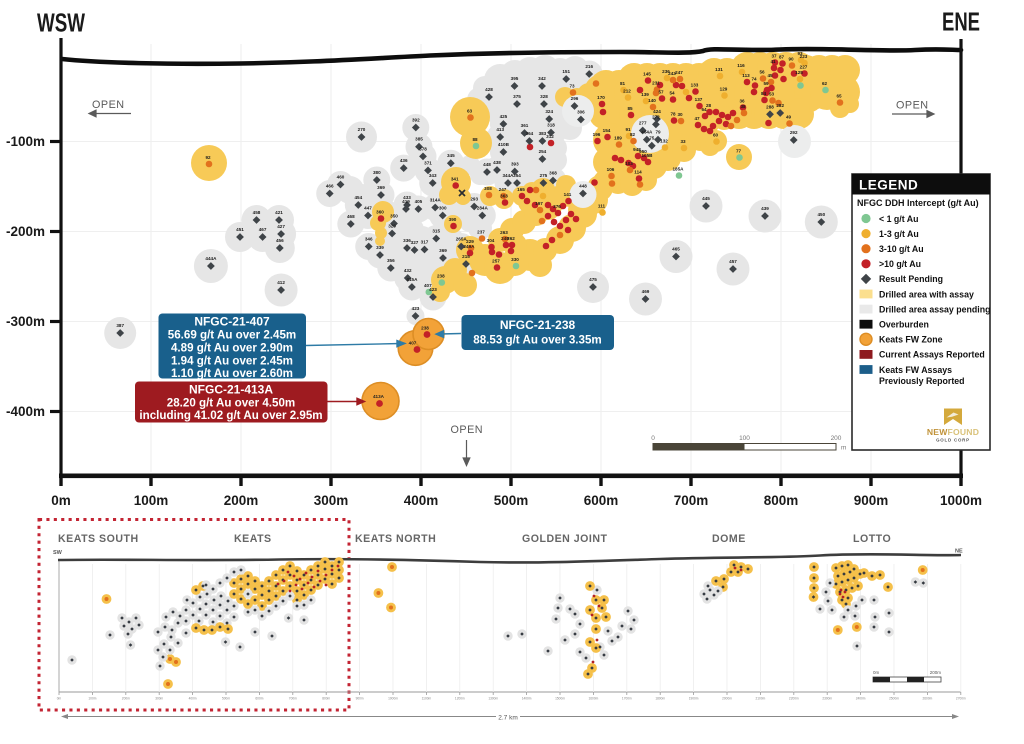 The height and width of the screenshot is (744, 1024). I want to click on svg-text: 105B, so click(648, 155).